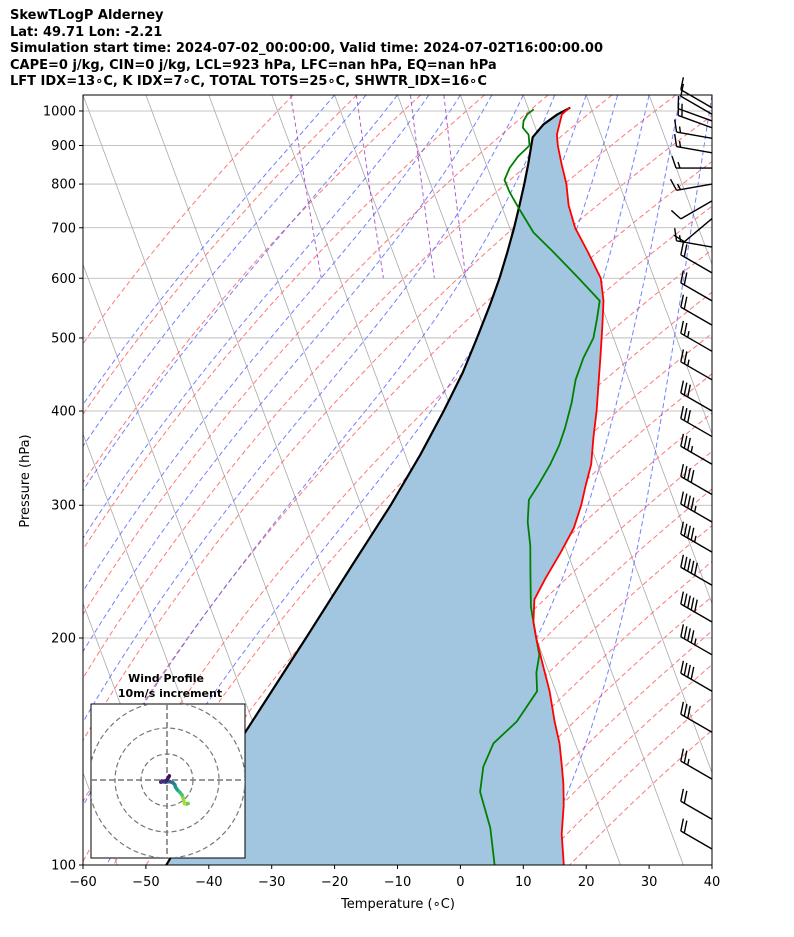  Describe the element at coordinates (82, 882) in the screenshot. I see `x-tick-label: −60` at that location.